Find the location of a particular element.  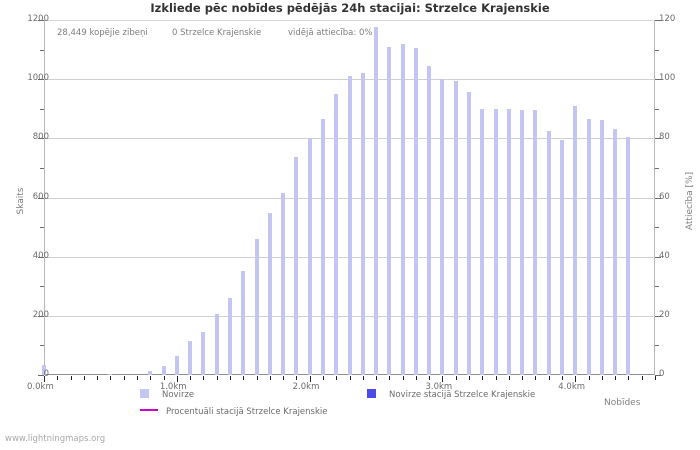

watermark: www.lightningmaps.org is located at coordinates (55, 439).